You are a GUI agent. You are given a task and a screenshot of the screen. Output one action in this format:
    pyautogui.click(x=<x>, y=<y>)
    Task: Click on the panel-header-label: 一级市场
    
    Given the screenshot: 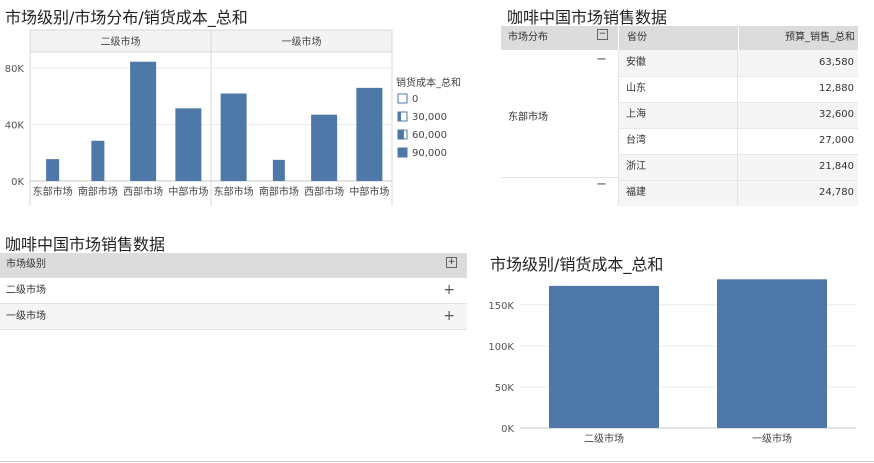 What is the action you would take?
    pyautogui.click(x=302, y=41)
    